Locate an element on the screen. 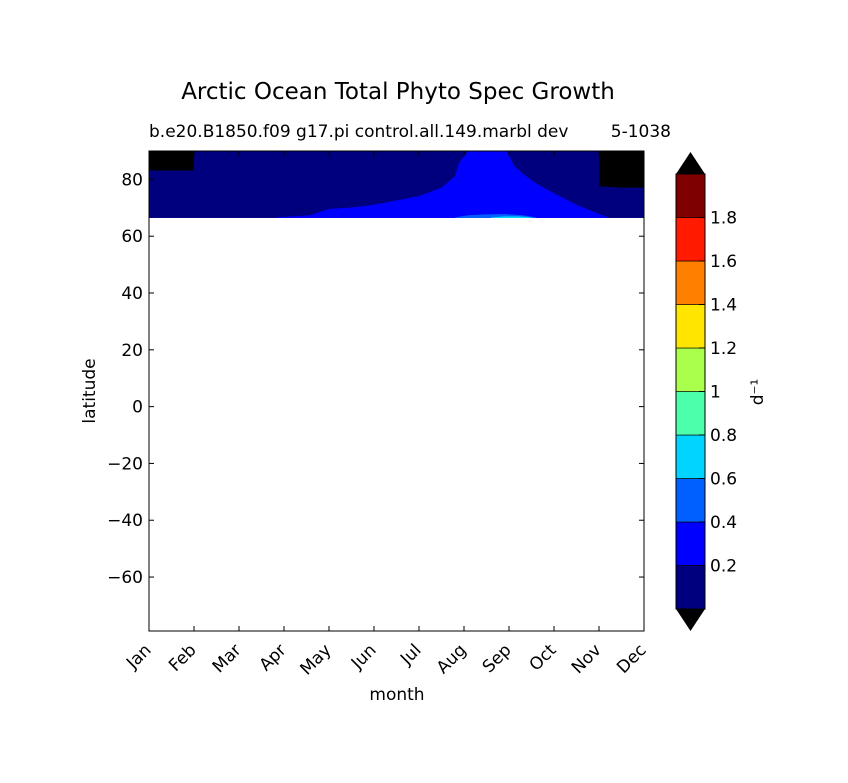  colorbar-over-arrow is located at coordinates (690, 163).